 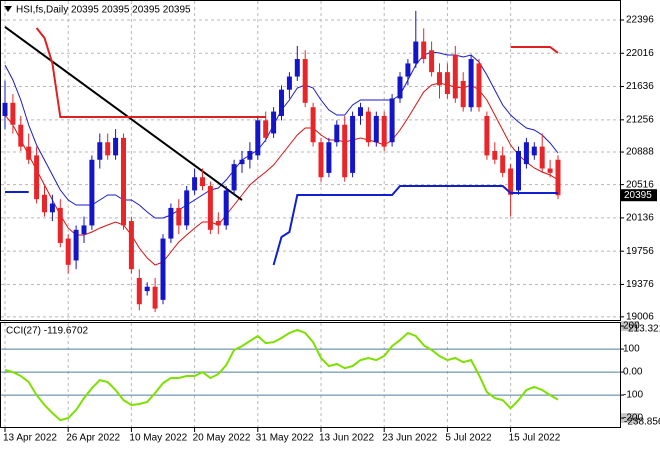 I want to click on x-tick-label: 26 Apr 2022, so click(x=93, y=438).